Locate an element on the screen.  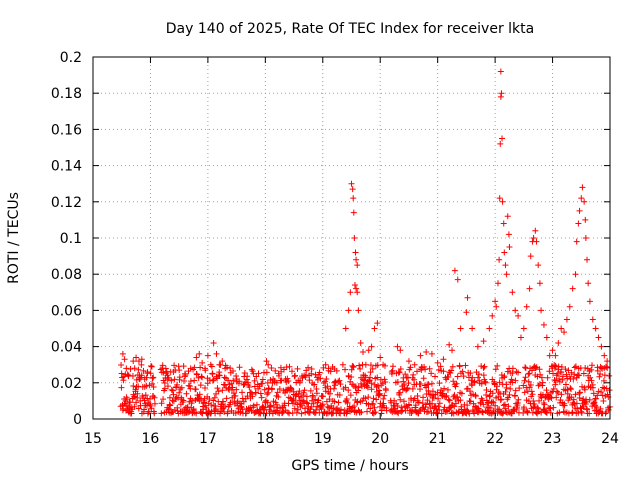
x-axis-label: GPS time / hours is located at coordinates (349, 466).